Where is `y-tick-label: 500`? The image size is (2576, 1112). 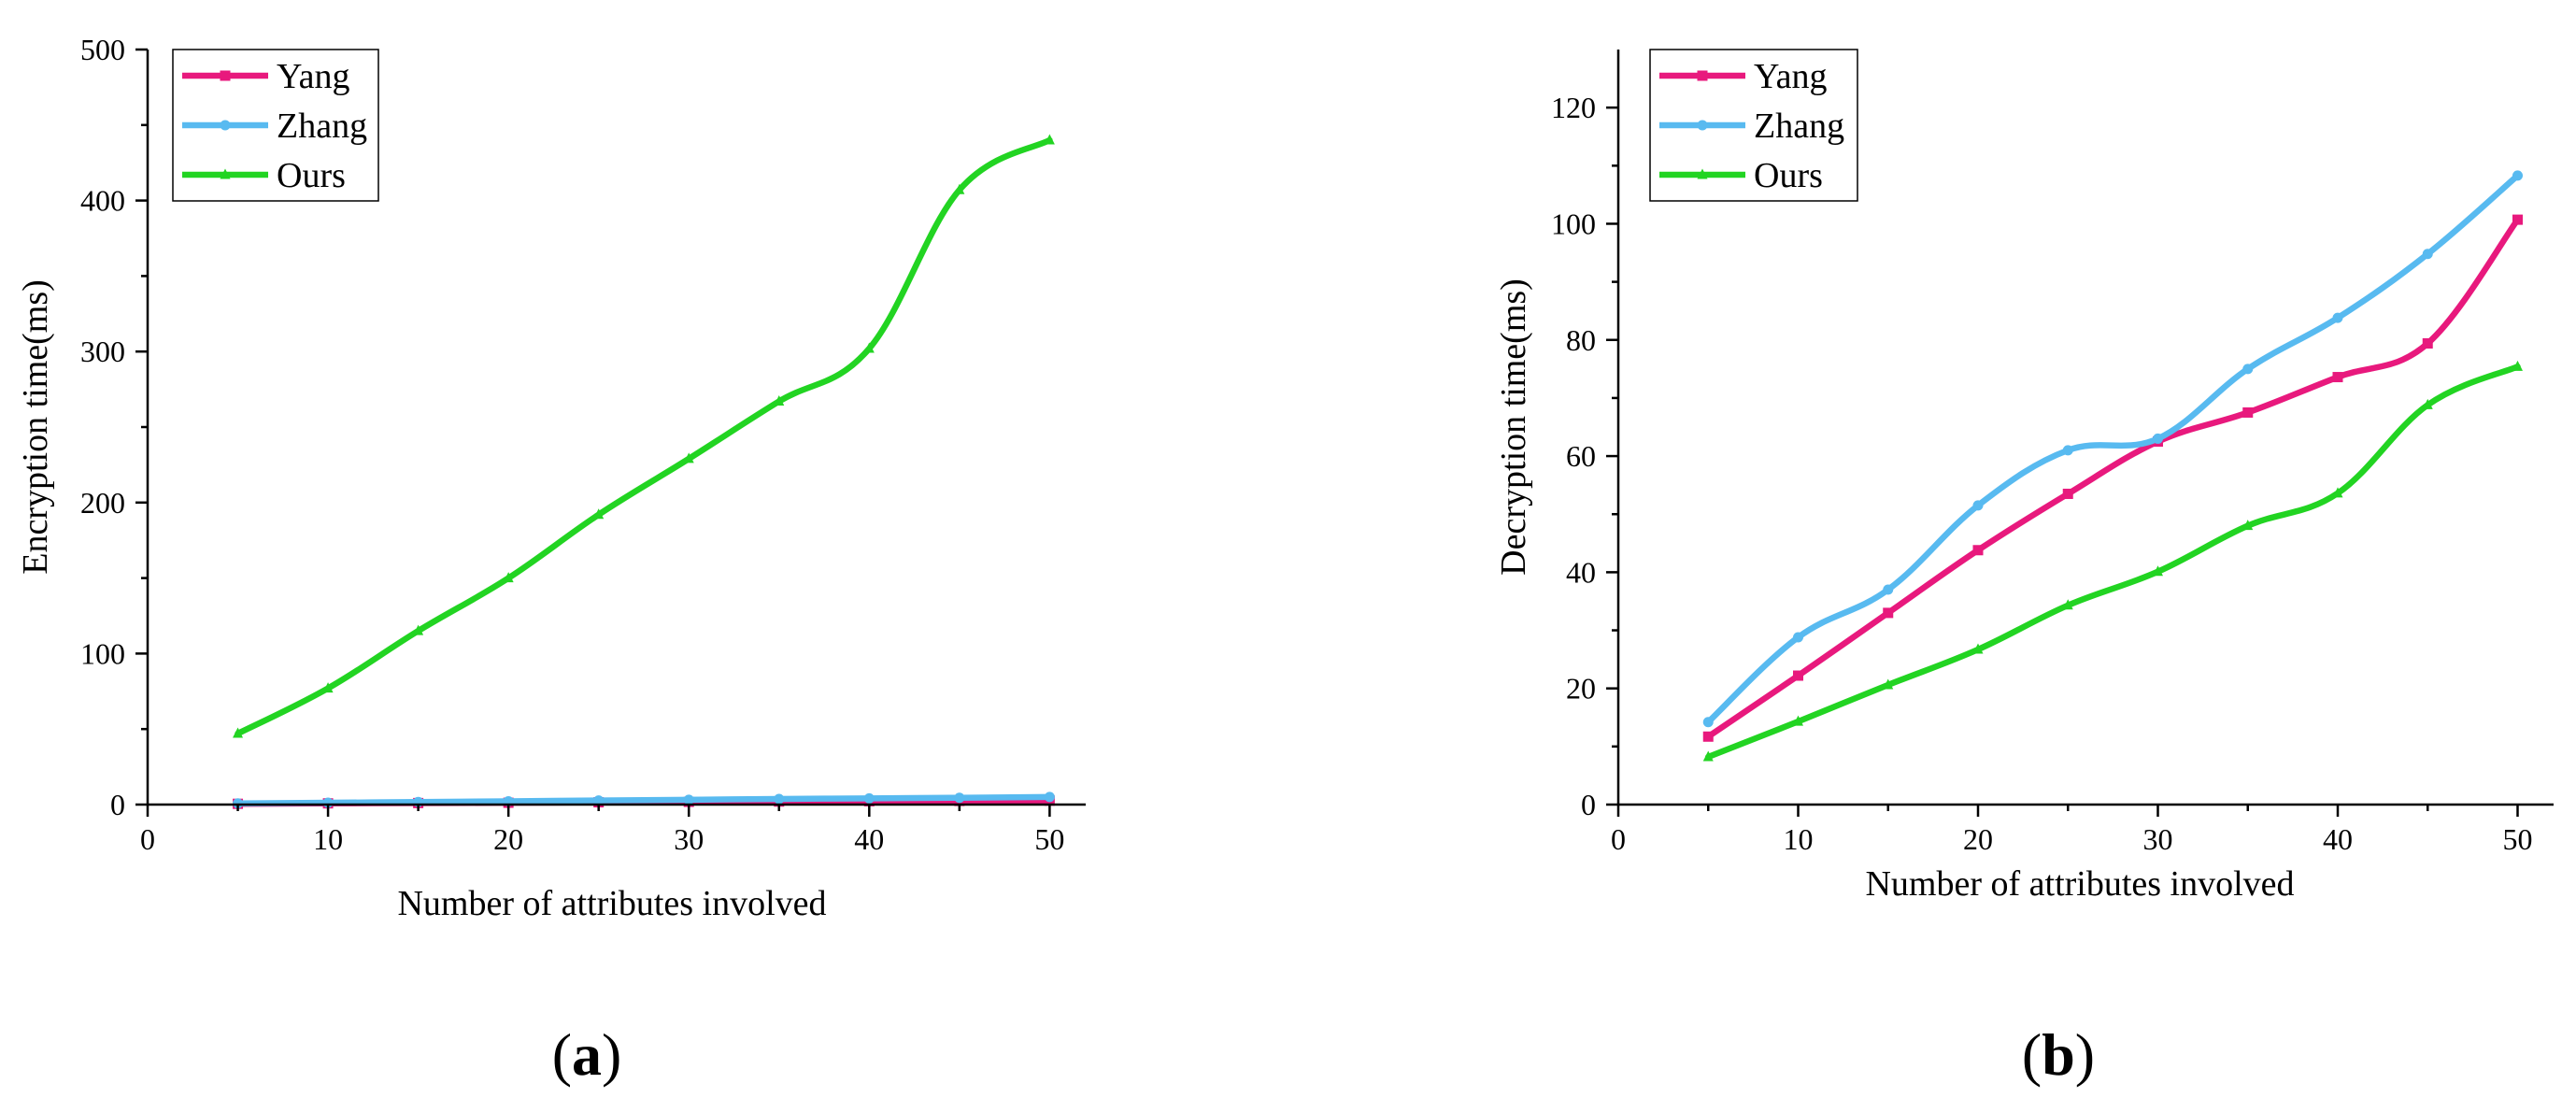
y-tick-label: 500 is located at coordinates (103, 49).